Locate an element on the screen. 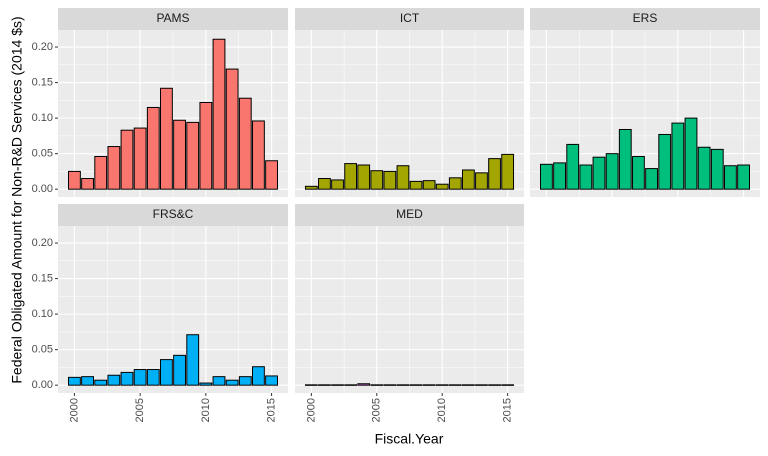 This screenshot has height=456, width=768. strip-label: PAMS is located at coordinates (172, 18).